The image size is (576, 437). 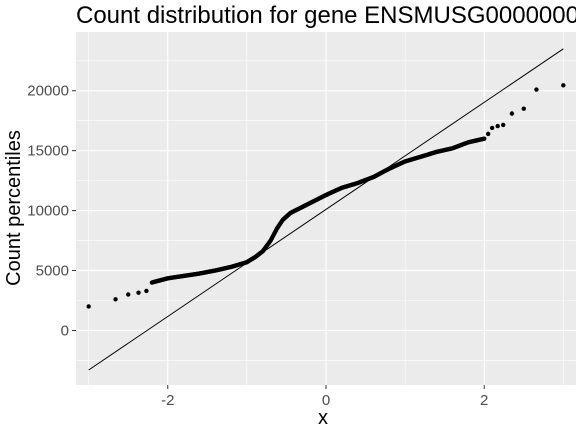 I want to click on x-tick-label: 2, so click(x=484, y=400).